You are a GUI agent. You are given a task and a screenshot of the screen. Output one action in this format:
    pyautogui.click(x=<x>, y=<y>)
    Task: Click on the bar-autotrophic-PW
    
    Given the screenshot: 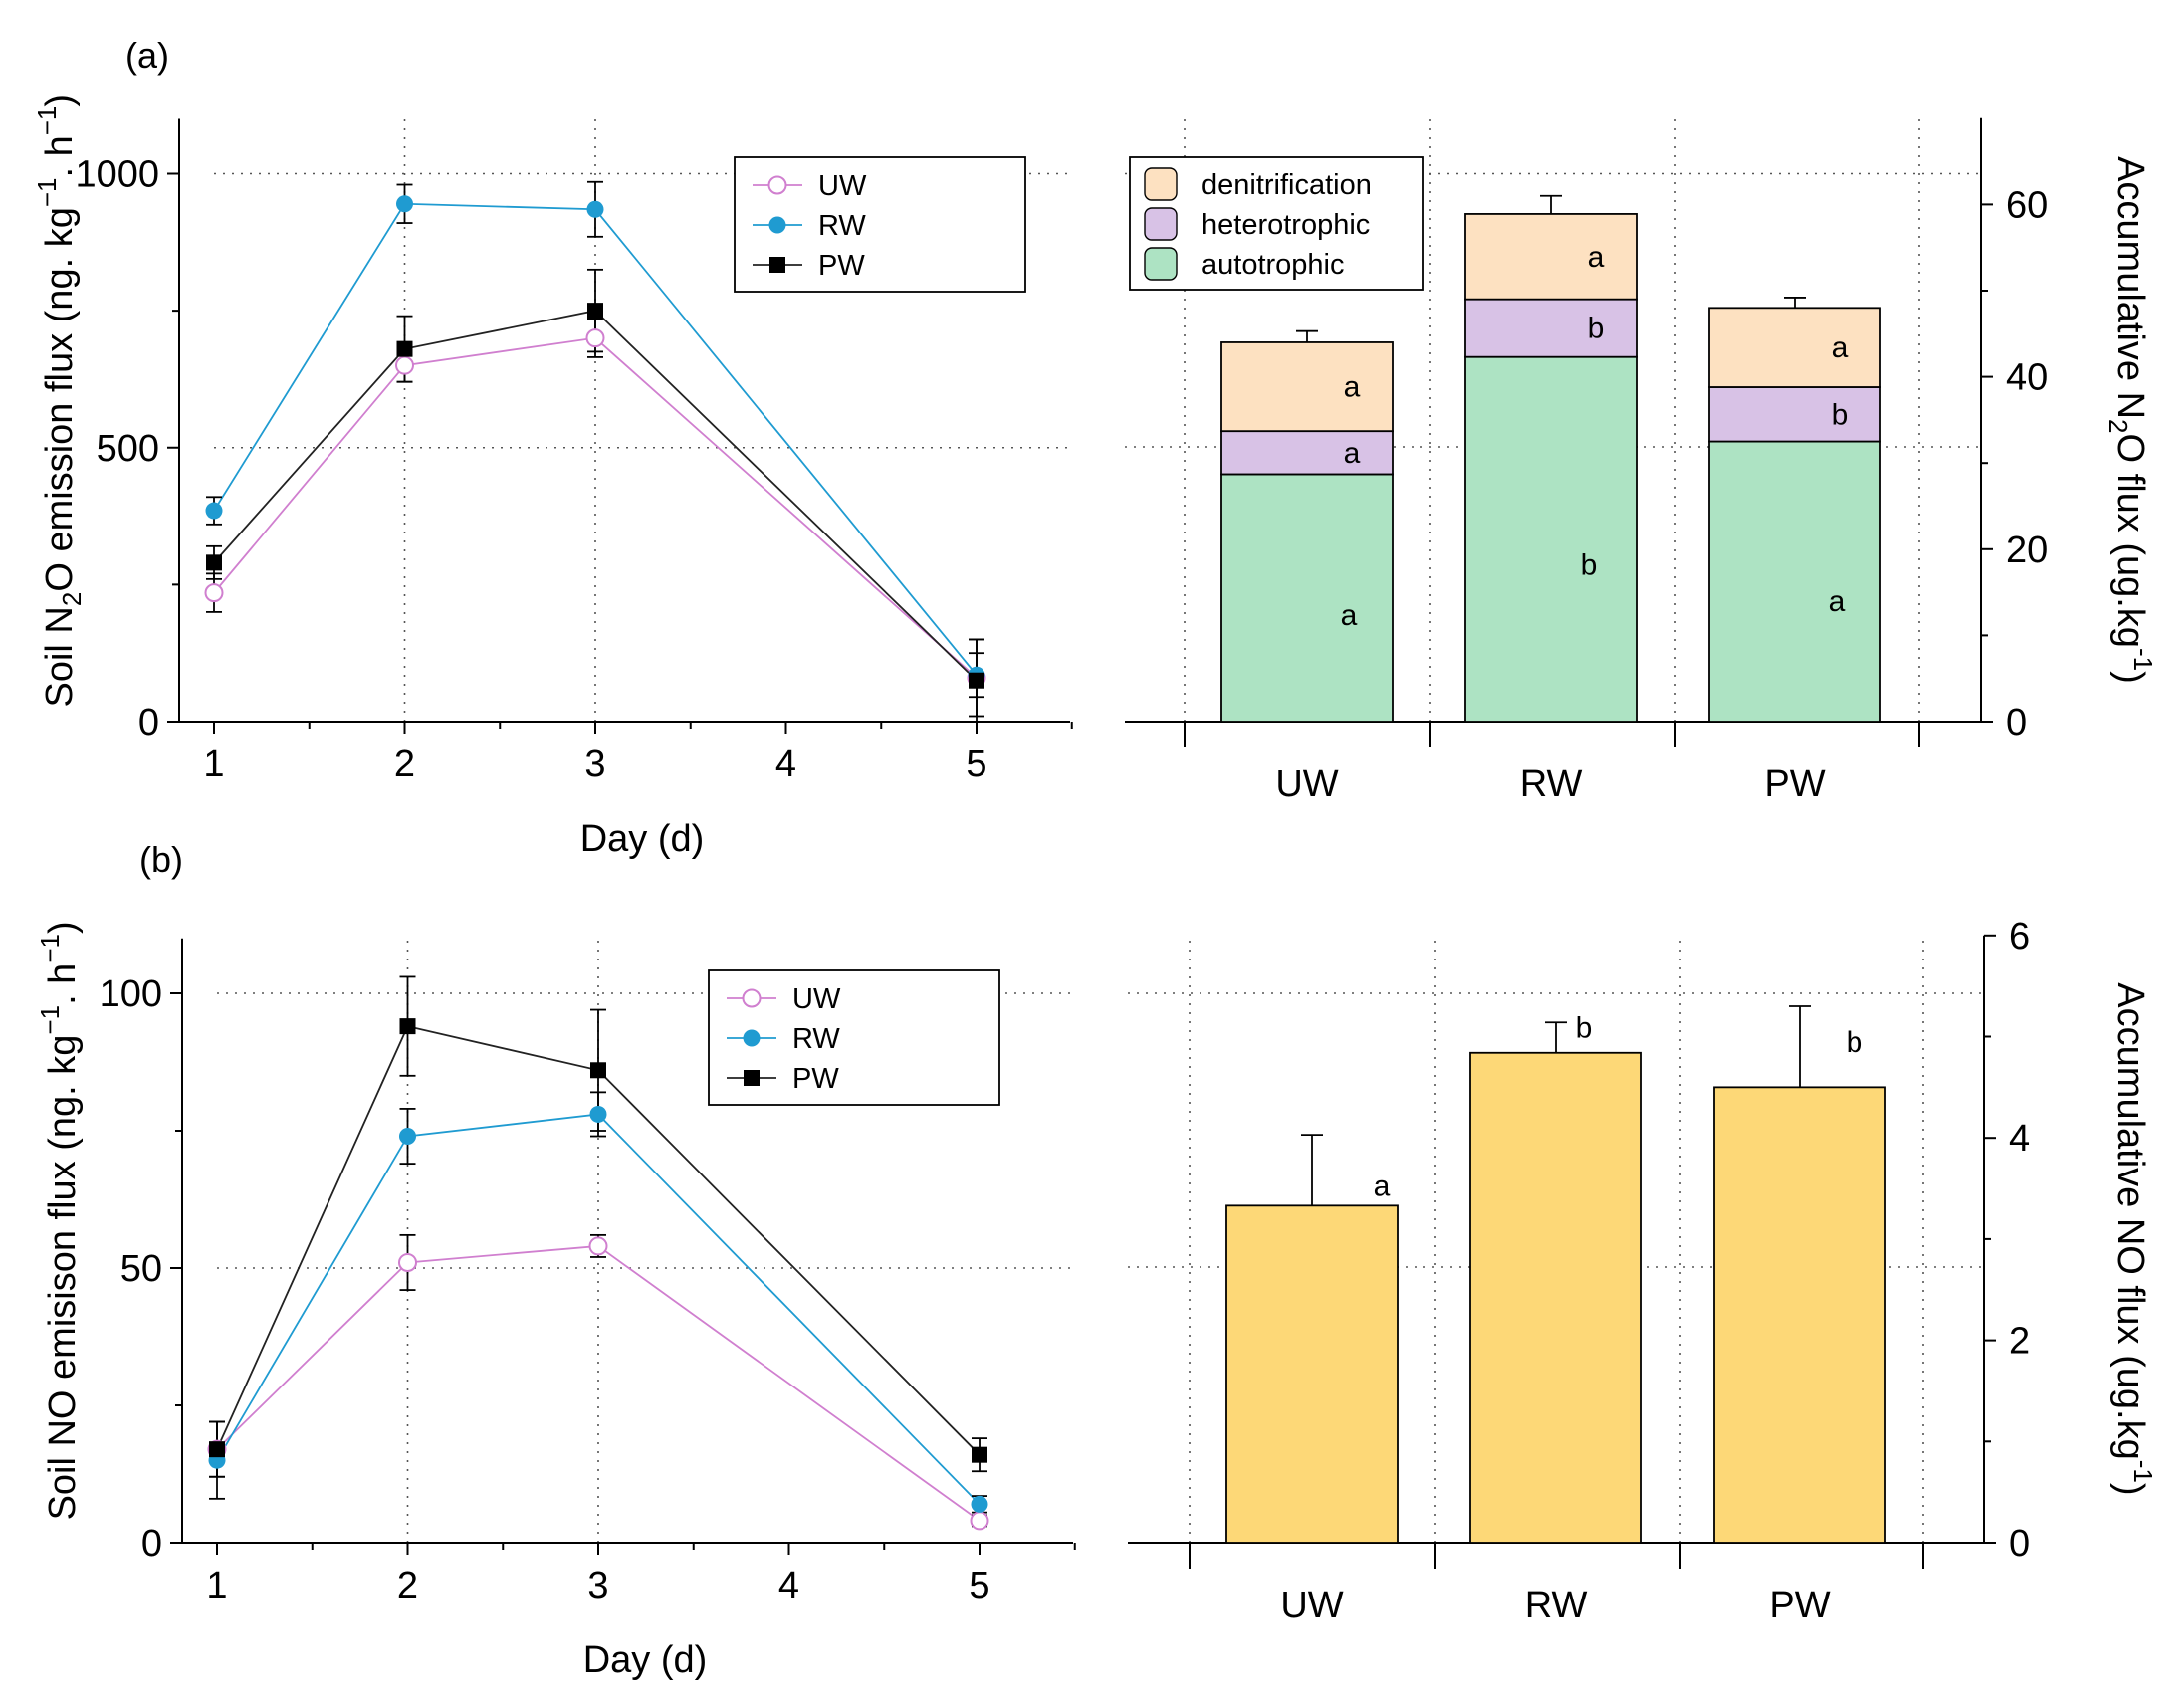 What is the action you would take?
    pyautogui.click(x=1794, y=581)
    